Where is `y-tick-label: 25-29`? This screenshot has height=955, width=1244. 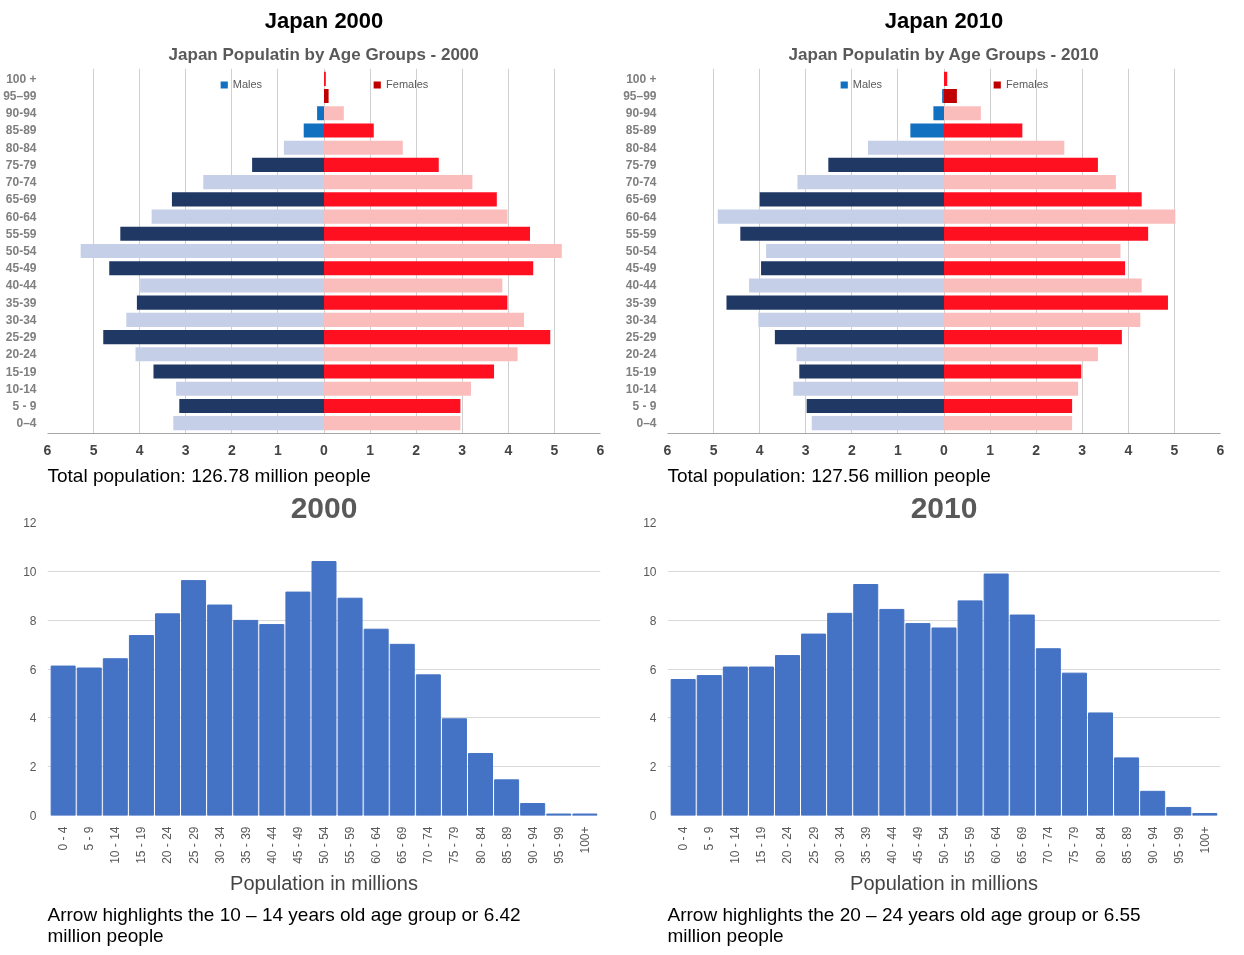 y-tick-label: 25-29 is located at coordinates (21, 337).